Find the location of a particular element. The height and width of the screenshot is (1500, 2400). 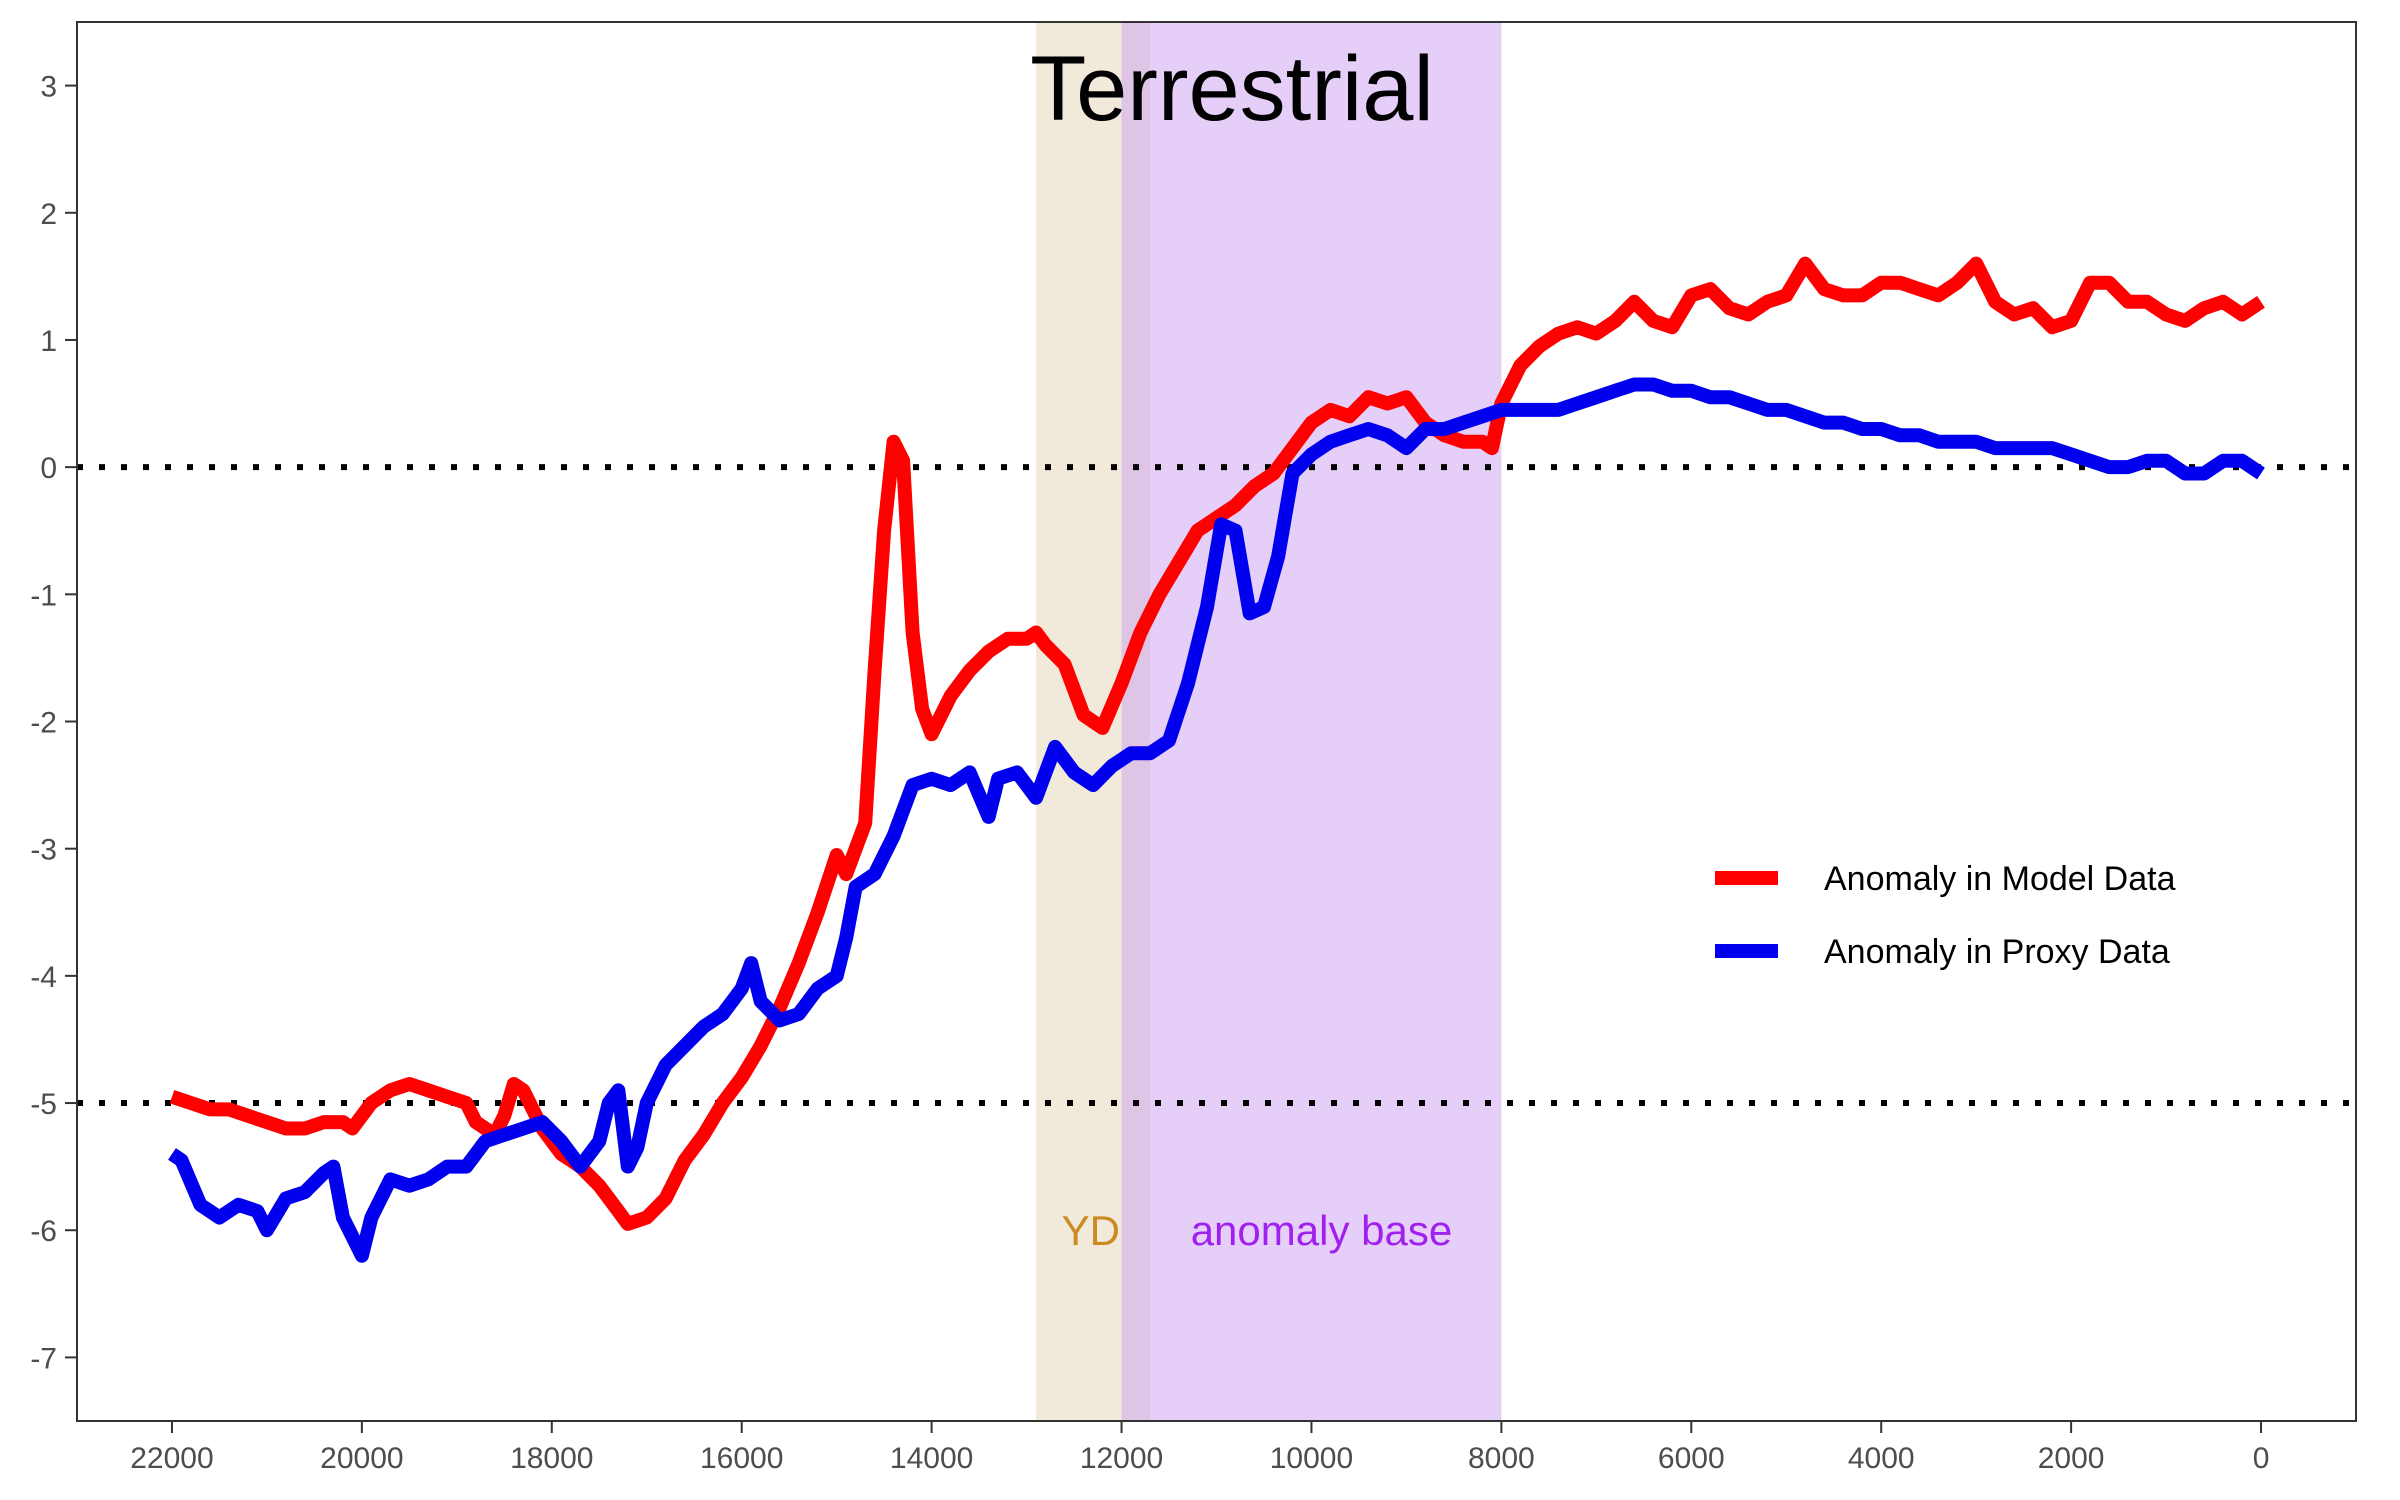

legend-label: Anomaly in Model Data is located at coordinates (2000, 879).